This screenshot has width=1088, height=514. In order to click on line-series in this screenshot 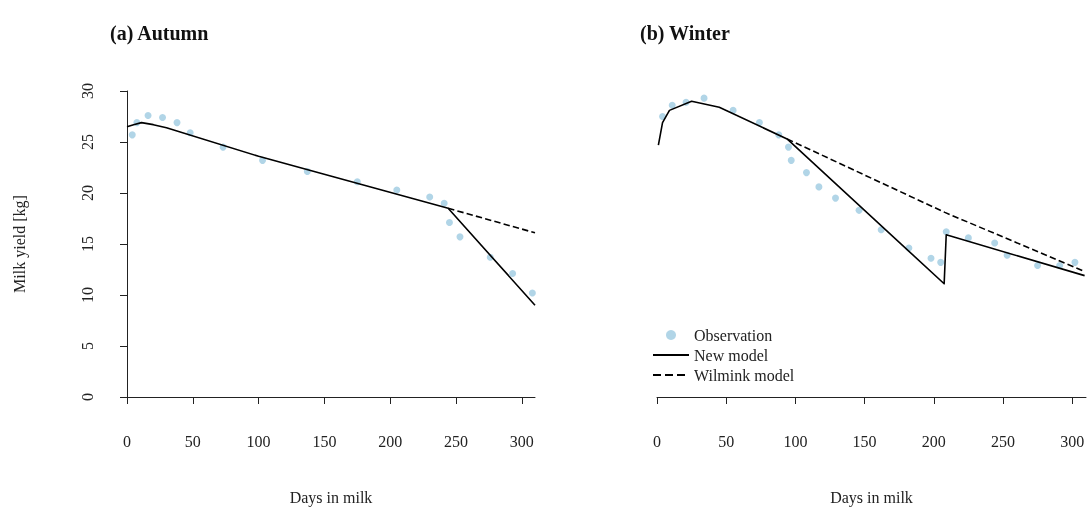, I will do `click(331, 213)`.